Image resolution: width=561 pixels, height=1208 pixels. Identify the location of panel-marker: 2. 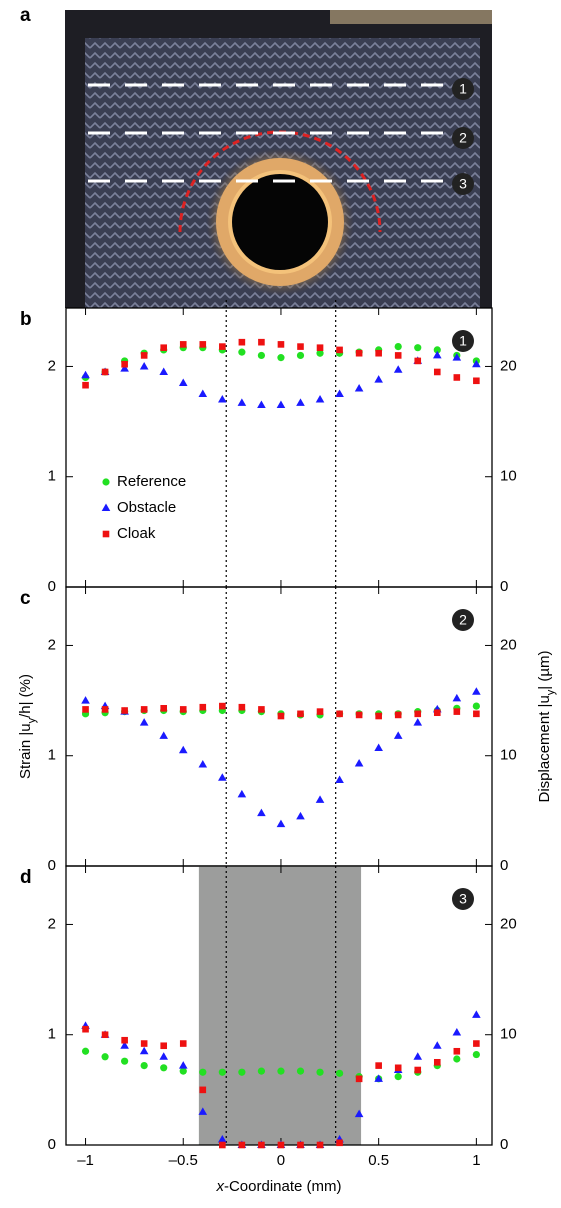
(463, 620).